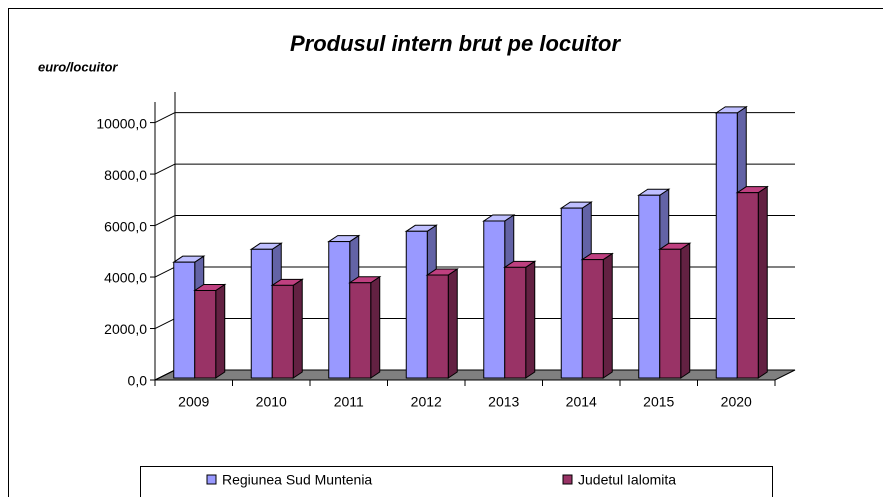  Describe the element at coordinates (78, 66) in the screenshot. I see `y-axis-label: euro/locuitor` at that location.